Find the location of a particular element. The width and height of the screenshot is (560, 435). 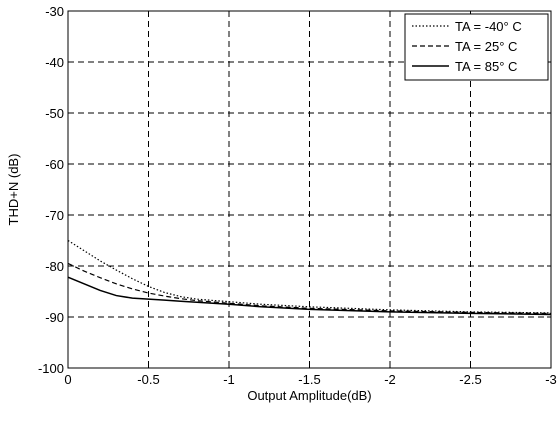

legend: TA = -40° C TA = 25° C TA = 85° C is located at coordinates (476, 47).